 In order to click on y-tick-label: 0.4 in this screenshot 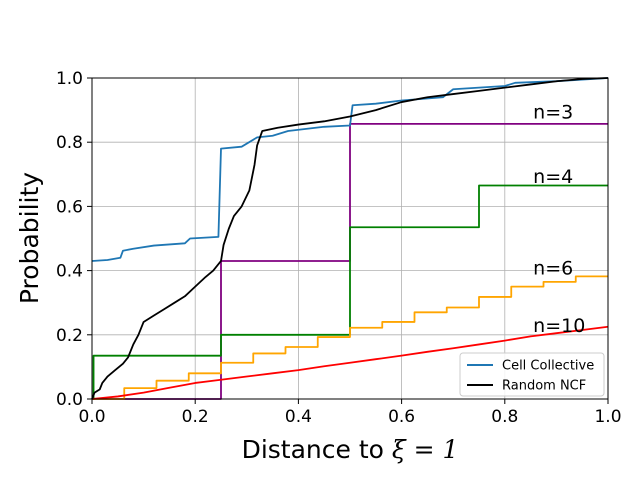, I will do `click(69, 272)`.